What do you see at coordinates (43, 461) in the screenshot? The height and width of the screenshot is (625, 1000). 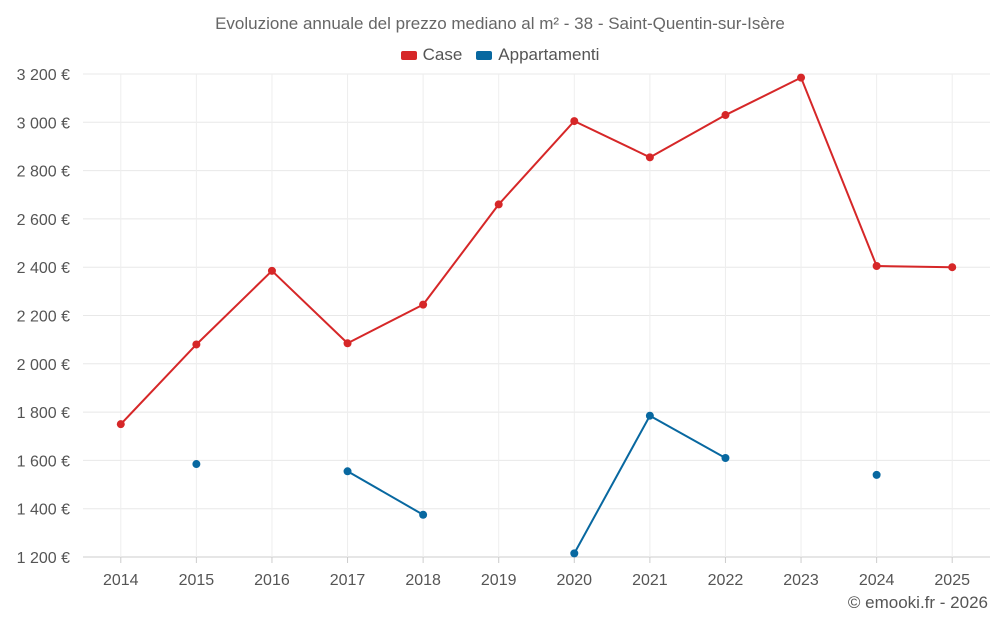 I see `y-tick-label: 1 600 €` at bounding box center [43, 461].